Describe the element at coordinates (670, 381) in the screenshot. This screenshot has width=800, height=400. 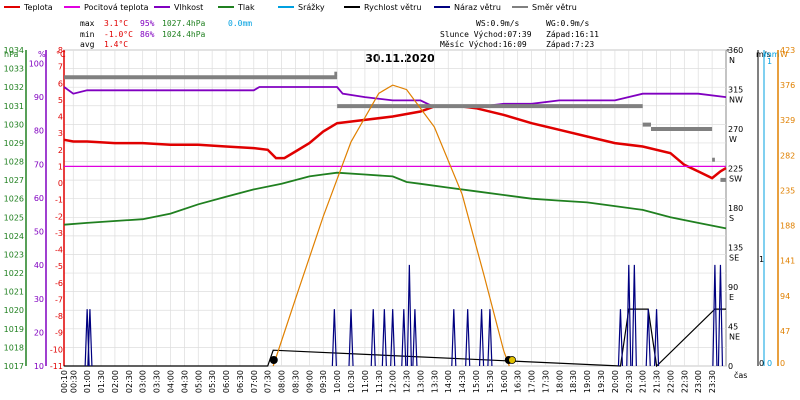
I see `x-tick-label: 22:00` at that location.